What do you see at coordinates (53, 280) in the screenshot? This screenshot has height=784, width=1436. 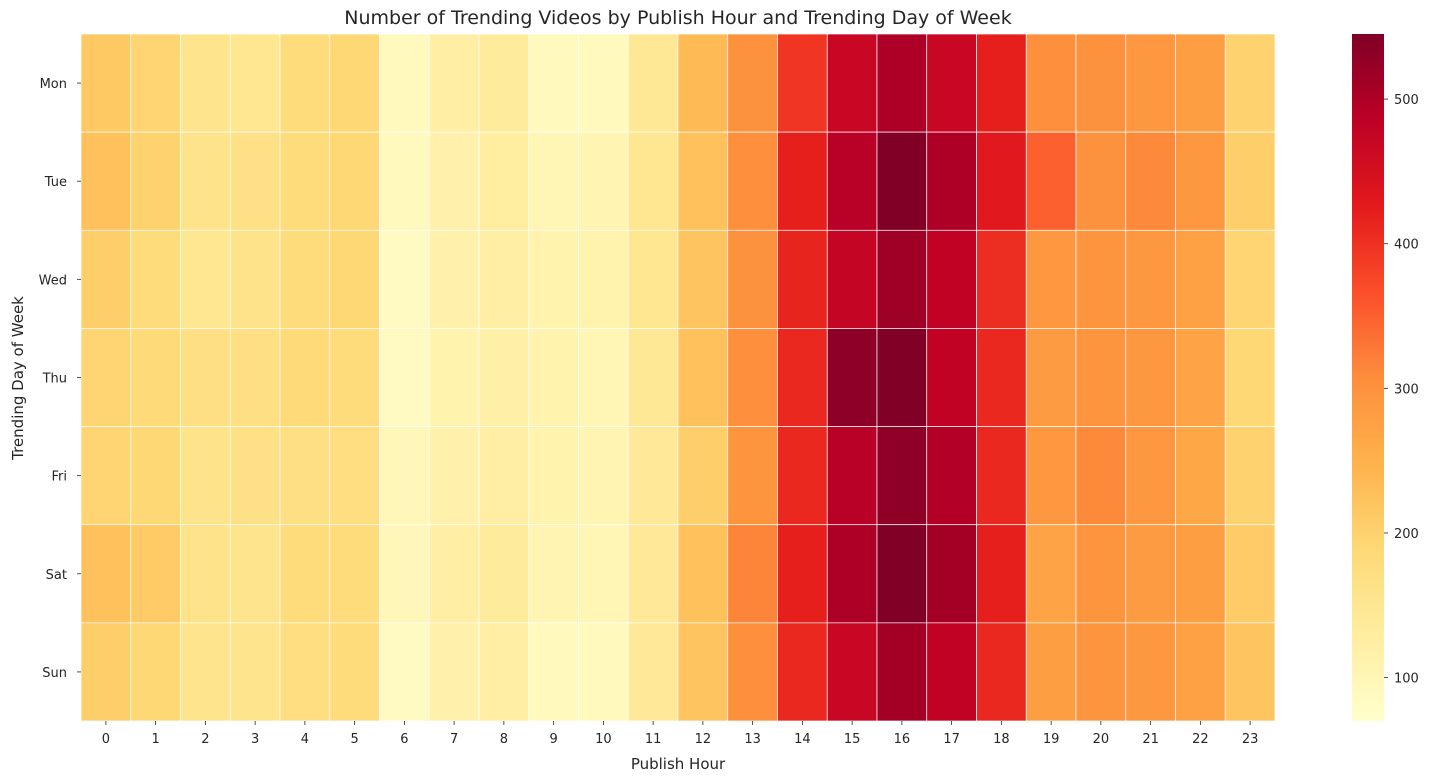 I see `y-tick-label: Wed` at bounding box center [53, 280].